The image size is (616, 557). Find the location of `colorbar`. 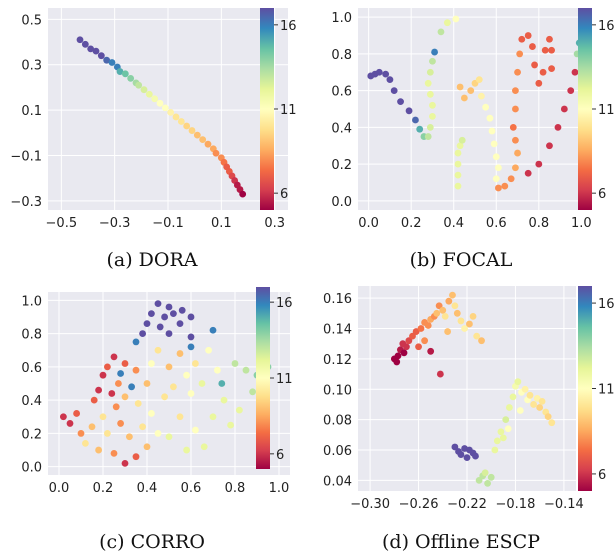

colorbar is located at coordinates (267, 109).